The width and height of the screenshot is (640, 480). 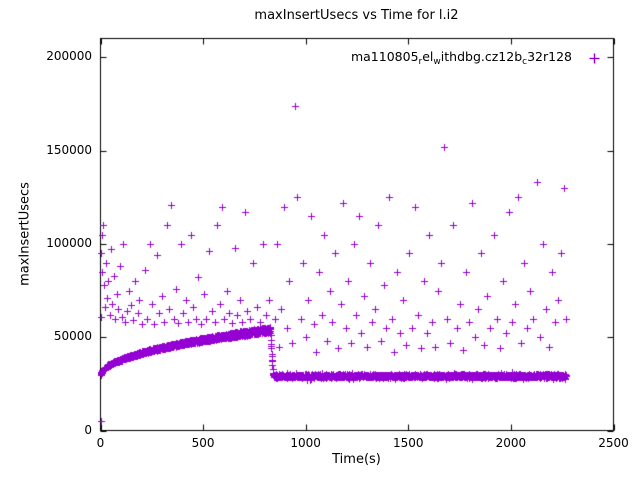 What do you see at coordinates (69, 242) in the screenshot?
I see `y-tick-label: 100000` at bounding box center [69, 242].